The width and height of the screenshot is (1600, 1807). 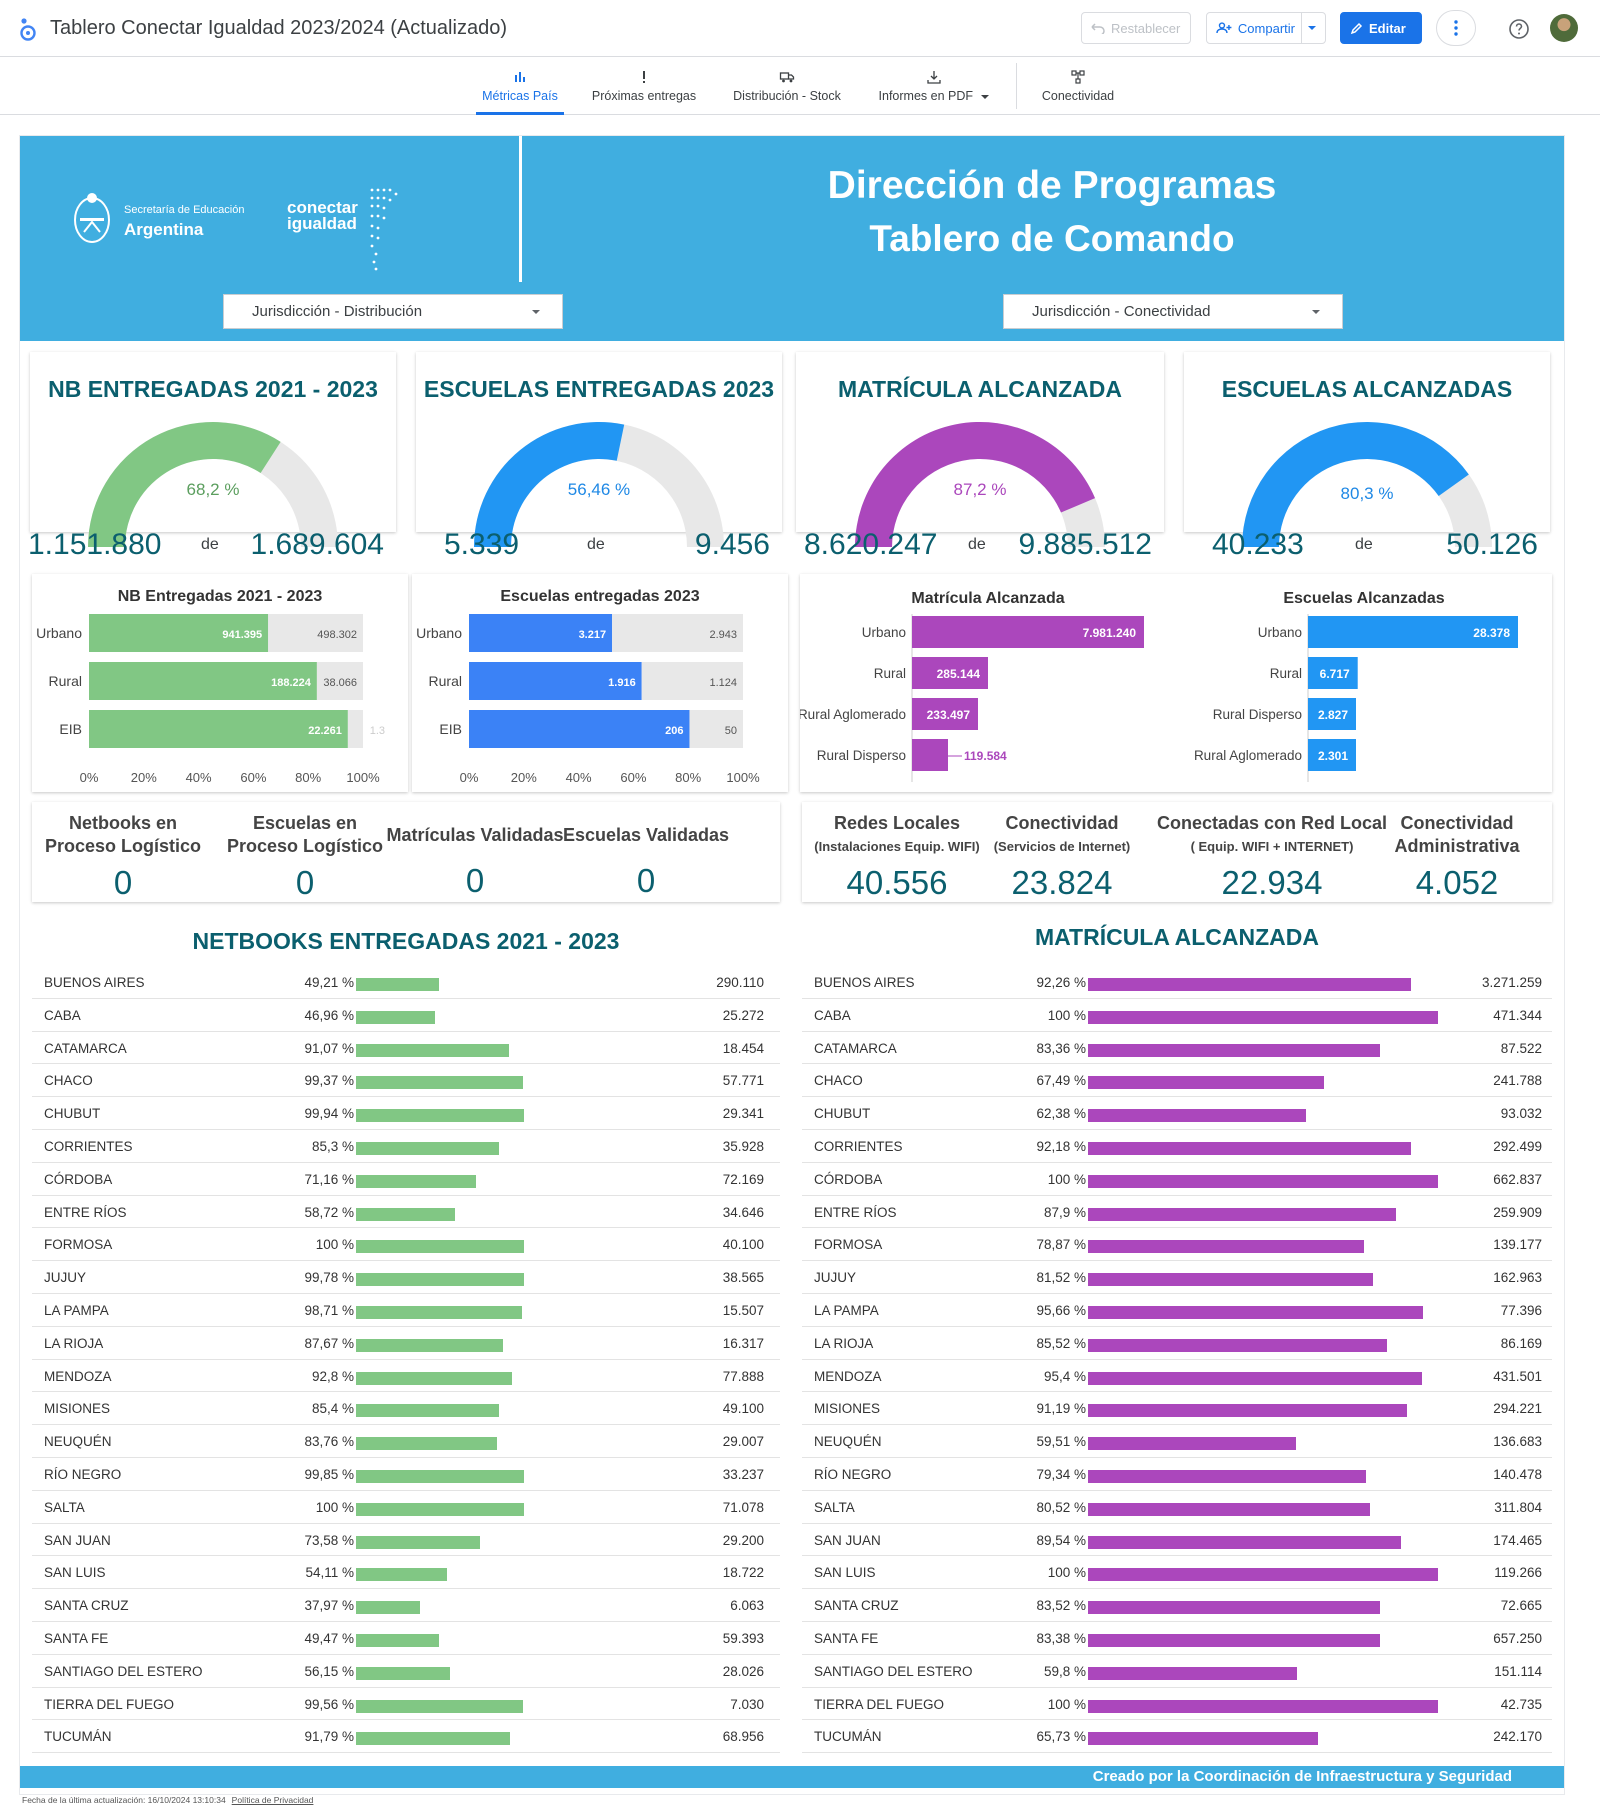 What do you see at coordinates (1177, 1310) in the screenshot?
I see `table-row: LA PAMPA 95,66 % 77.396` at bounding box center [1177, 1310].